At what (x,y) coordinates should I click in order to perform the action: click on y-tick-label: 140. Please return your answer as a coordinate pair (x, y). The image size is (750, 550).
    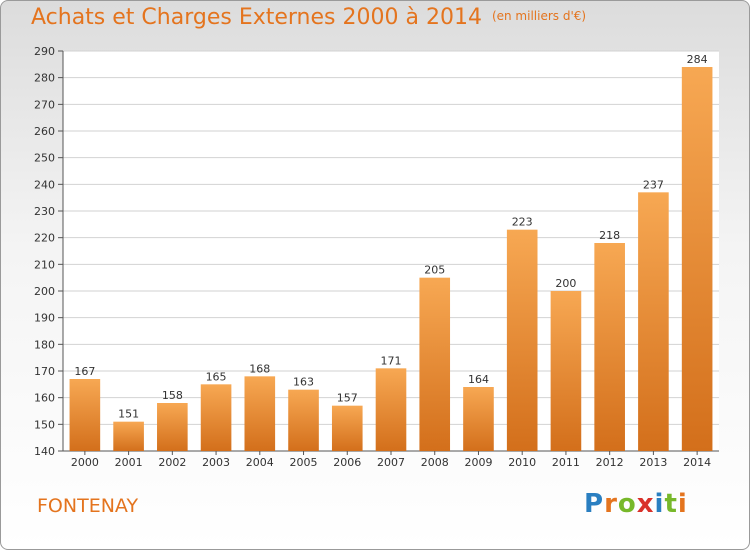
    Looking at the image, I should click on (44, 451).